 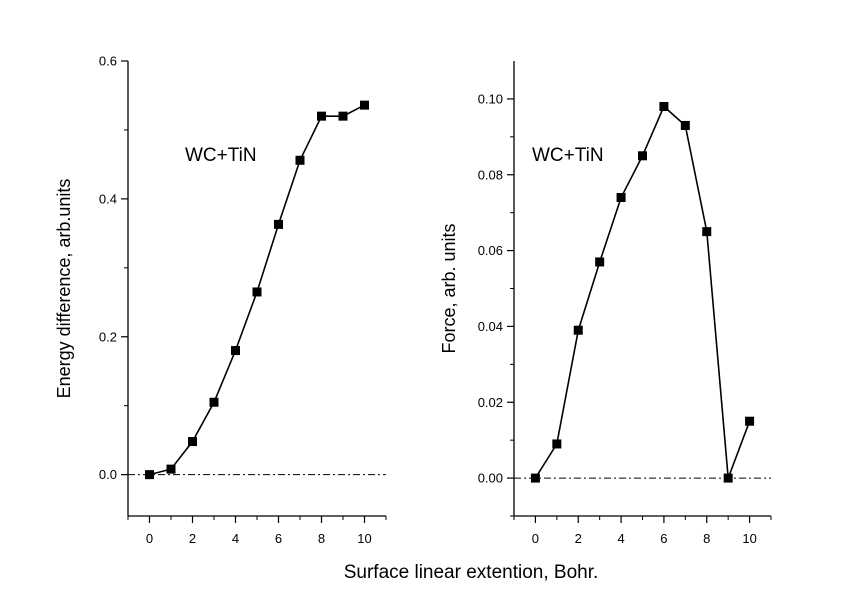 I want to click on force-annotation: WC+TiN, so click(x=568, y=155).